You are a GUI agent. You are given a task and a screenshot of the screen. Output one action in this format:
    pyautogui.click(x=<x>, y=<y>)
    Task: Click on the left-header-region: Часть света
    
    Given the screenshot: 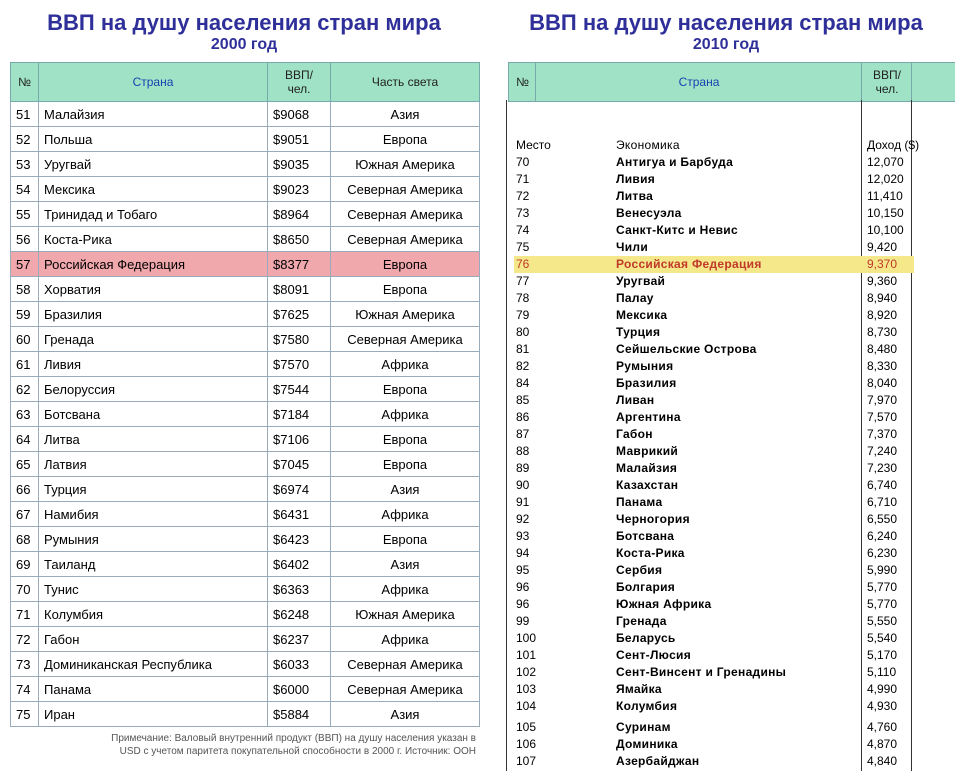 What is the action you would take?
    pyautogui.click(x=405, y=82)
    